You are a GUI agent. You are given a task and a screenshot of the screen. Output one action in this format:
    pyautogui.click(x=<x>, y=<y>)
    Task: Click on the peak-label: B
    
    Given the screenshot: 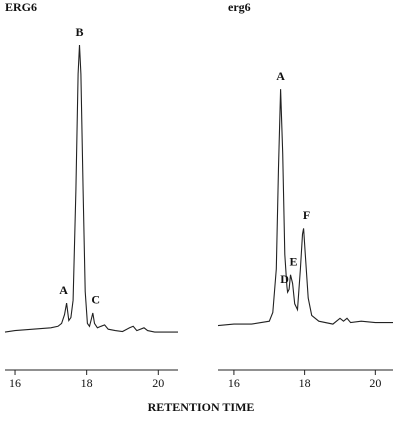 What is the action you would take?
    pyautogui.click(x=79, y=32)
    